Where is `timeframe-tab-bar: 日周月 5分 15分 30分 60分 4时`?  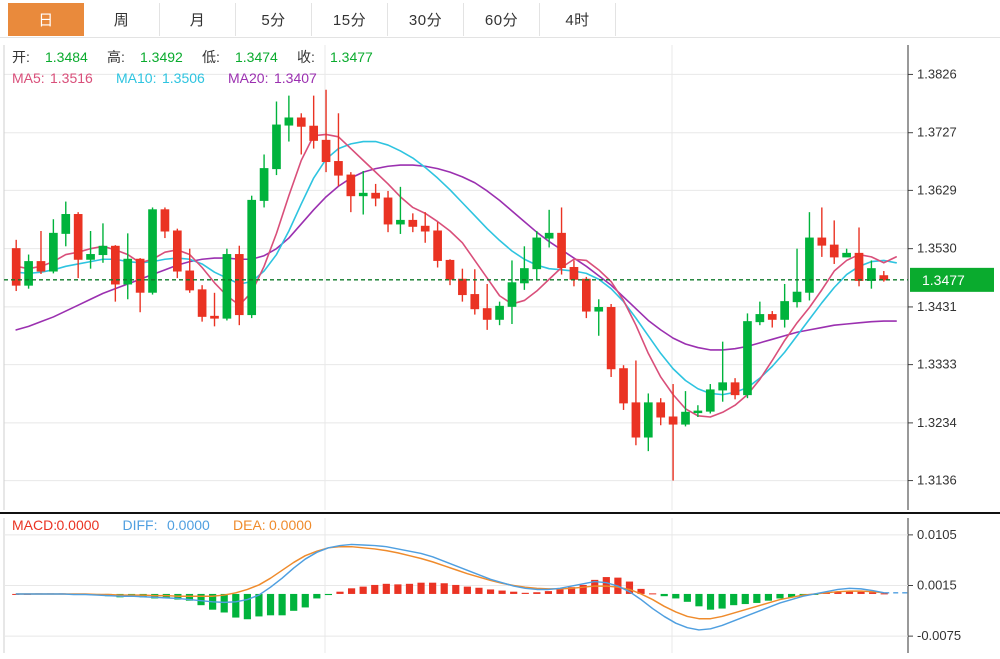
timeframe-tab-bar: 日周月 5分 15分 30分 60分 4时 is located at coordinates (500, 19).